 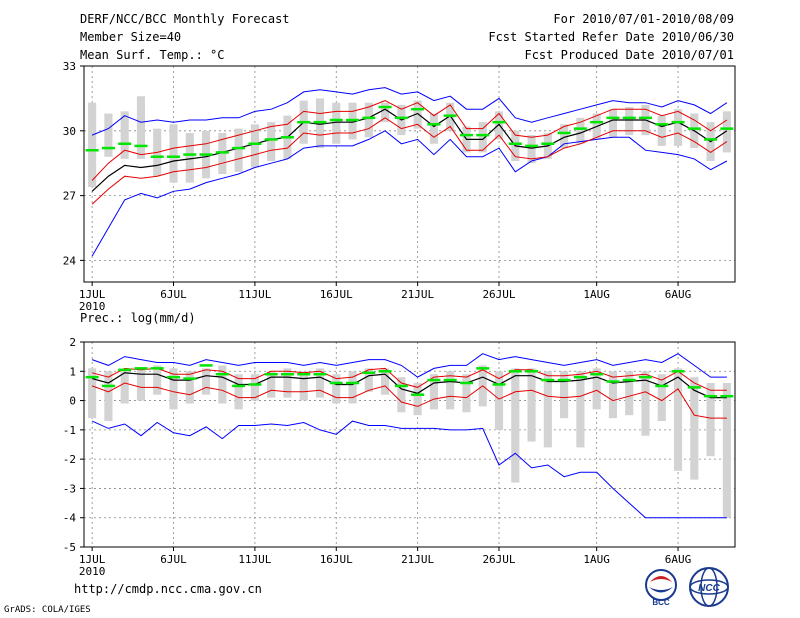 I want to click on temp-xtick-label: 6JUL, so click(x=173, y=294).